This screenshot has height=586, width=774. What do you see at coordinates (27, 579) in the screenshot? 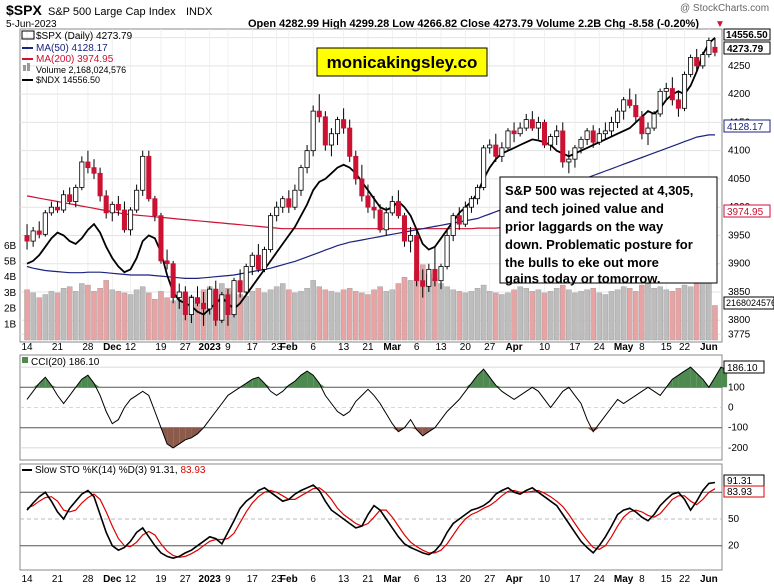
I see `date-tick-label: 14` at bounding box center [27, 579].